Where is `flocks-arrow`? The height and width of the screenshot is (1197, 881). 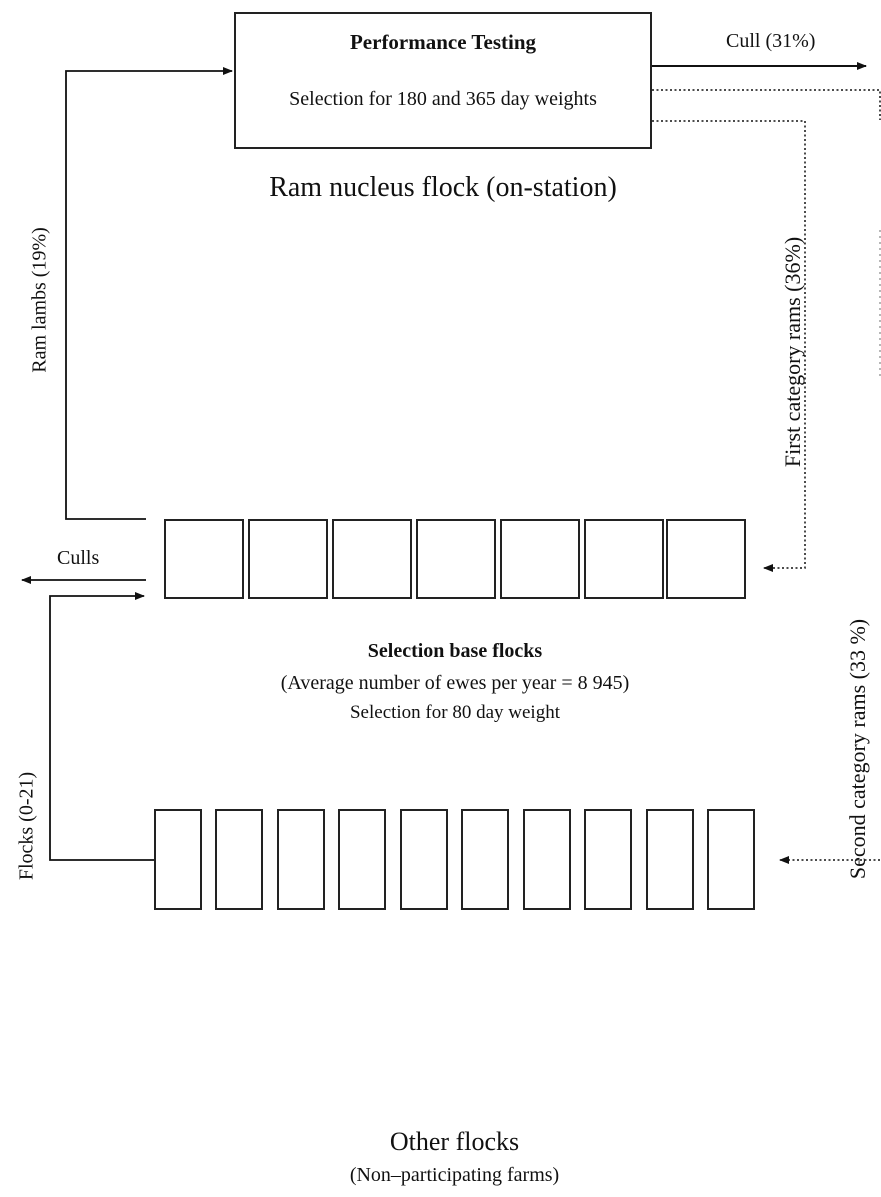
flocks-arrow is located at coordinates (101, 726).